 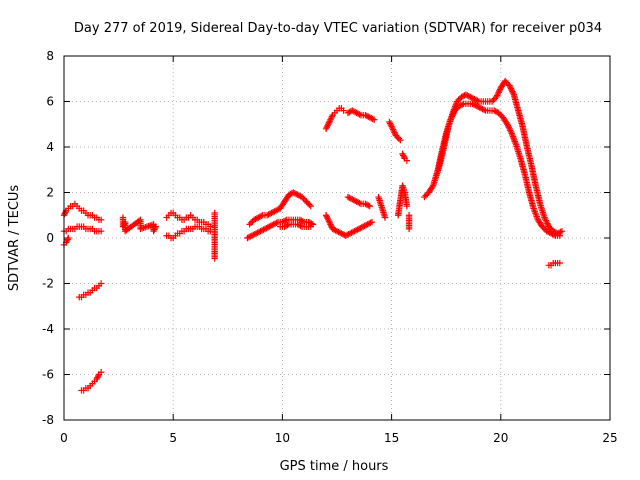 What do you see at coordinates (48, 420) in the screenshot?
I see `y-tick-label: -8` at bounding box center [48, 420].